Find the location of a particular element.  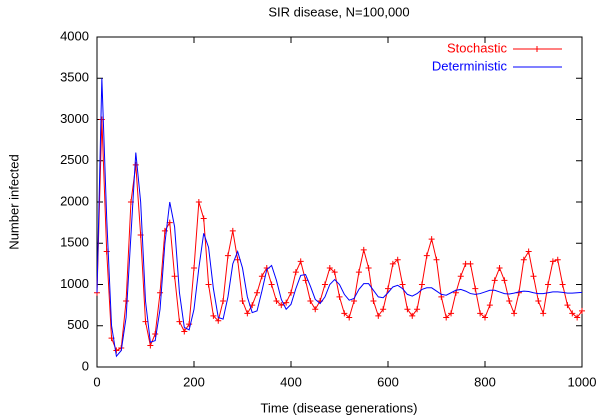

y-tick-label: 1000 is located at coordinates (74, 283).